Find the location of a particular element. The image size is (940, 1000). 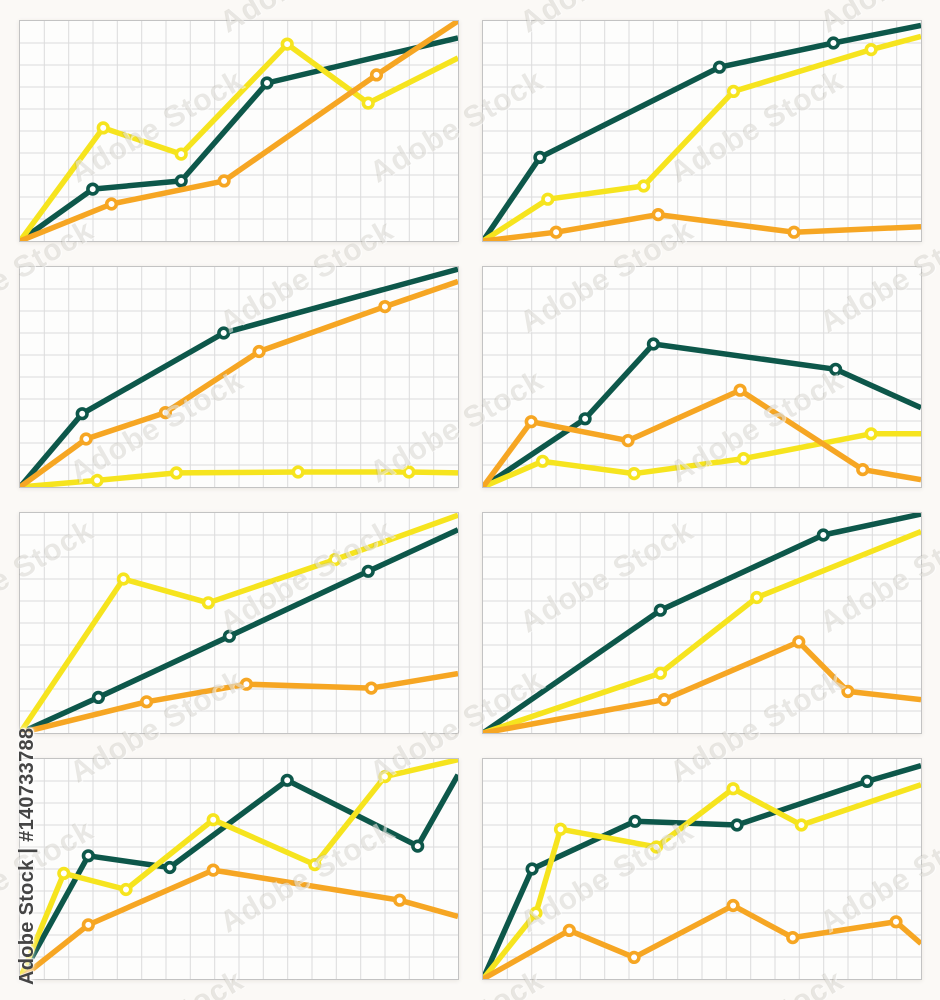

chart-6-svg is located at coordinates (702, 623).